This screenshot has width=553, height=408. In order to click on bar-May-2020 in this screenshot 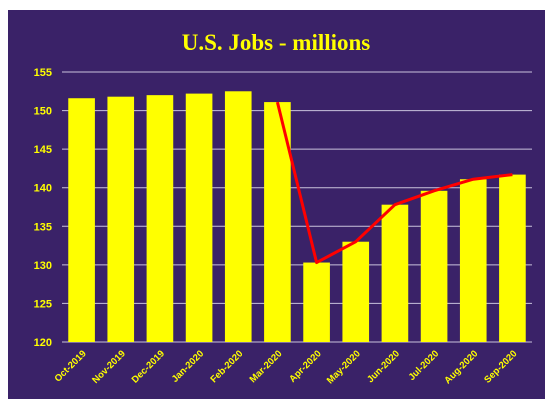, I will do `click(356, 291)`.